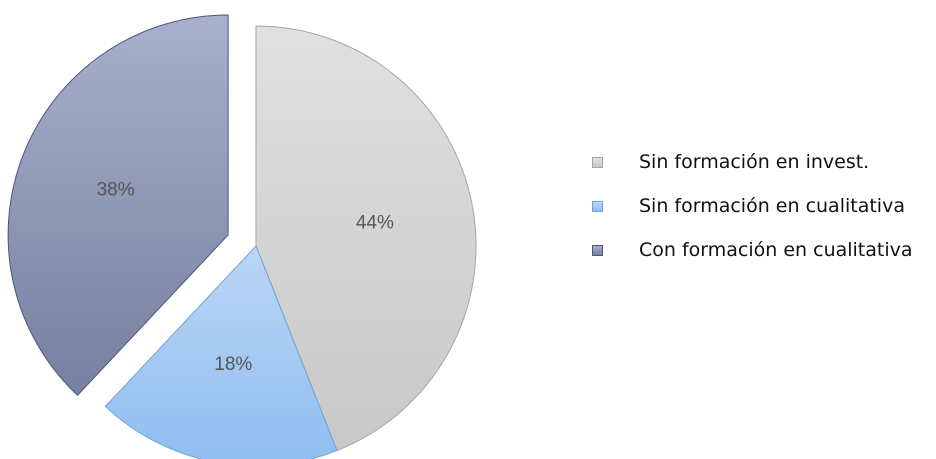  I want to click on legend-item-sin-formacion-cualitativa: Sin formación en cualitativa, so click(752, 206).